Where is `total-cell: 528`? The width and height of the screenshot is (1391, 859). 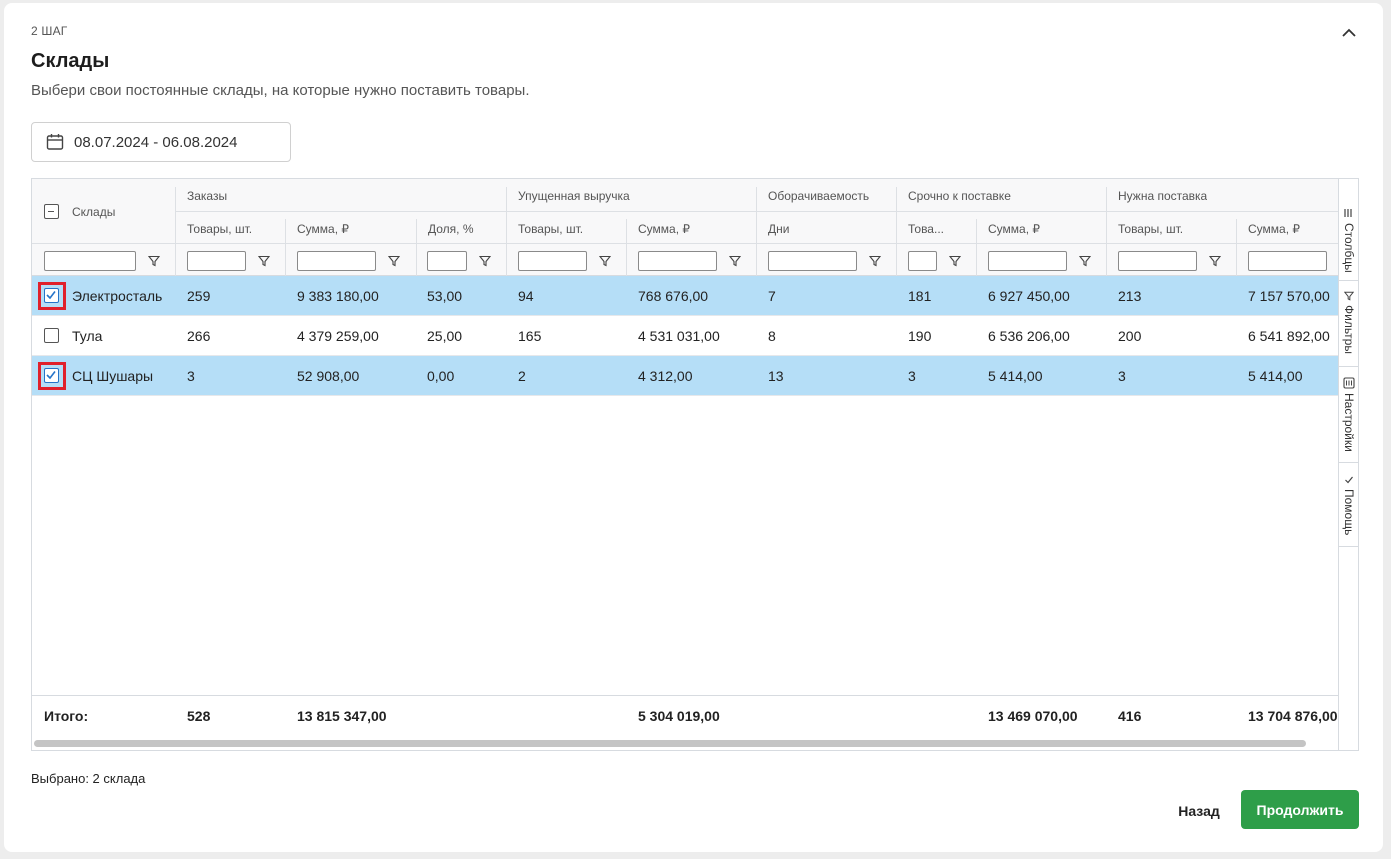 total-cell: 528 is located at coordinates (199, 716).